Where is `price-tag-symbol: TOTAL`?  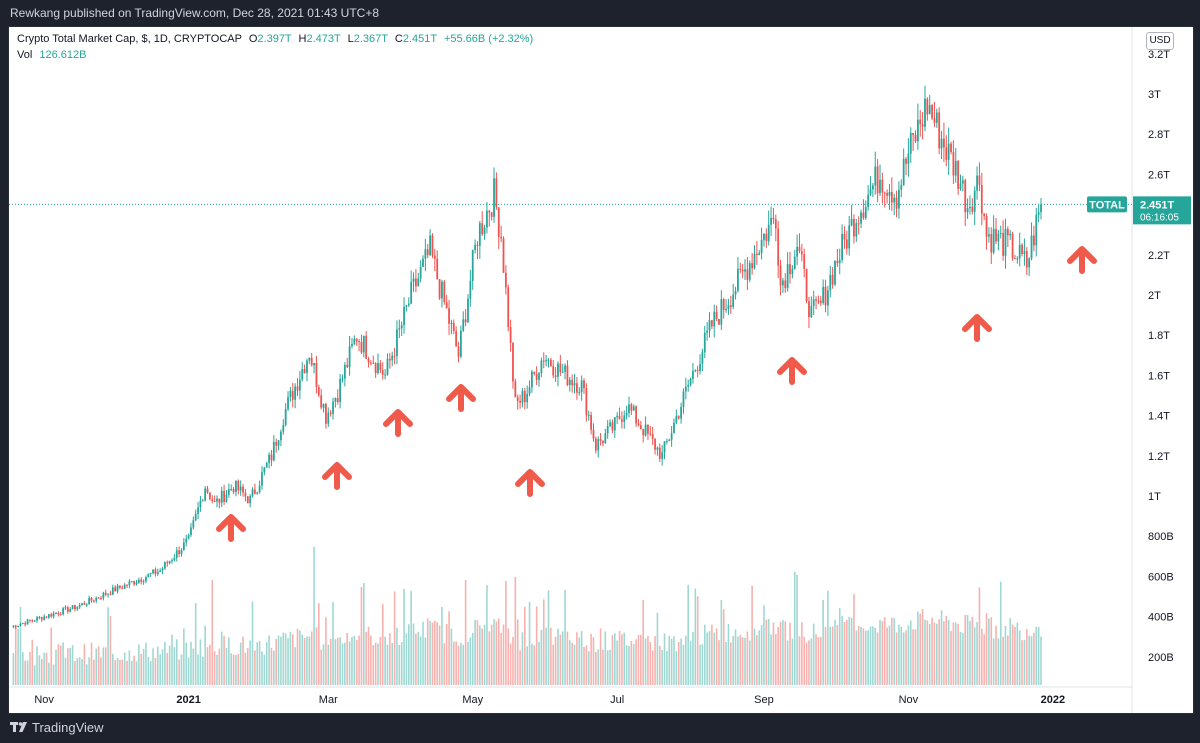 price-tag-symbol: TOTAL is located at coordinates (1107, 205).